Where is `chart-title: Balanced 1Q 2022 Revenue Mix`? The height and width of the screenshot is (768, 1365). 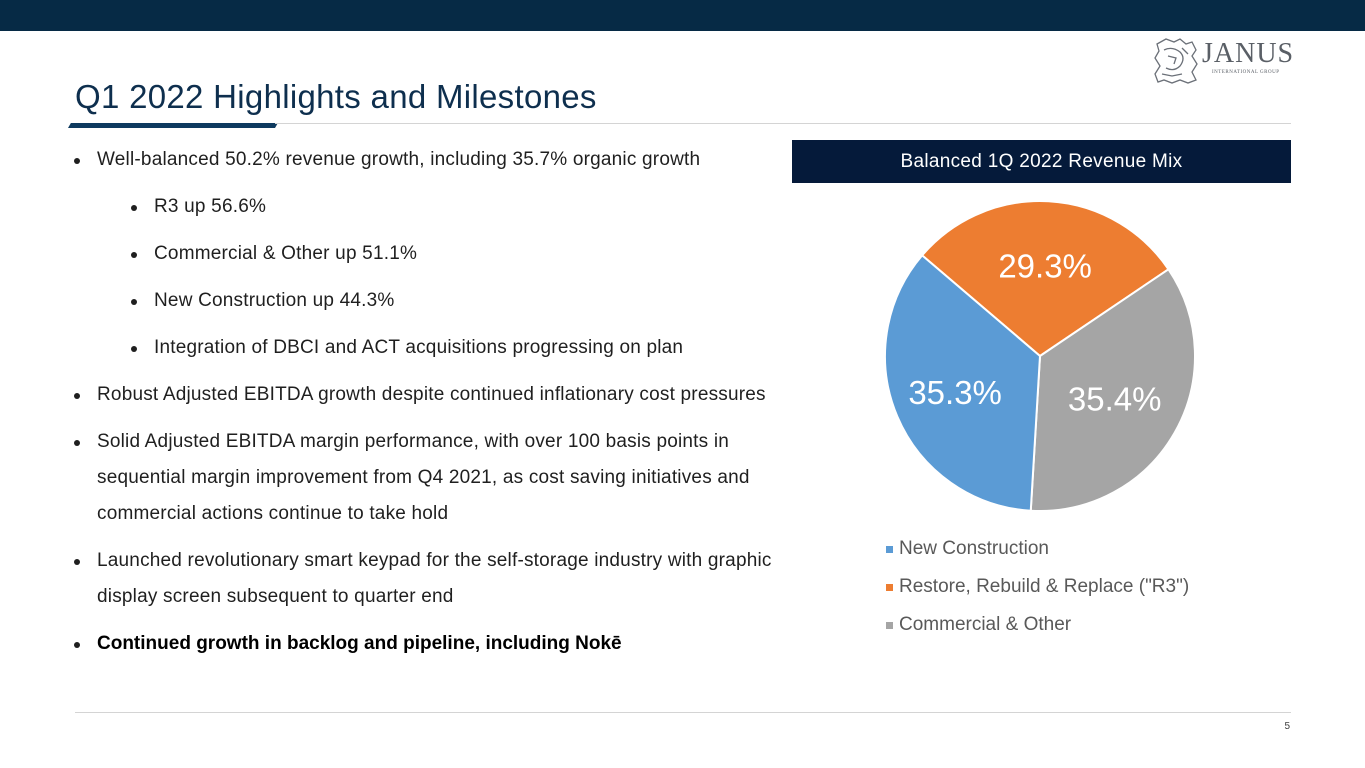 chart-title: Balanced 1Q 2022 Revenue Mix is located at coordinates (1041, 161).